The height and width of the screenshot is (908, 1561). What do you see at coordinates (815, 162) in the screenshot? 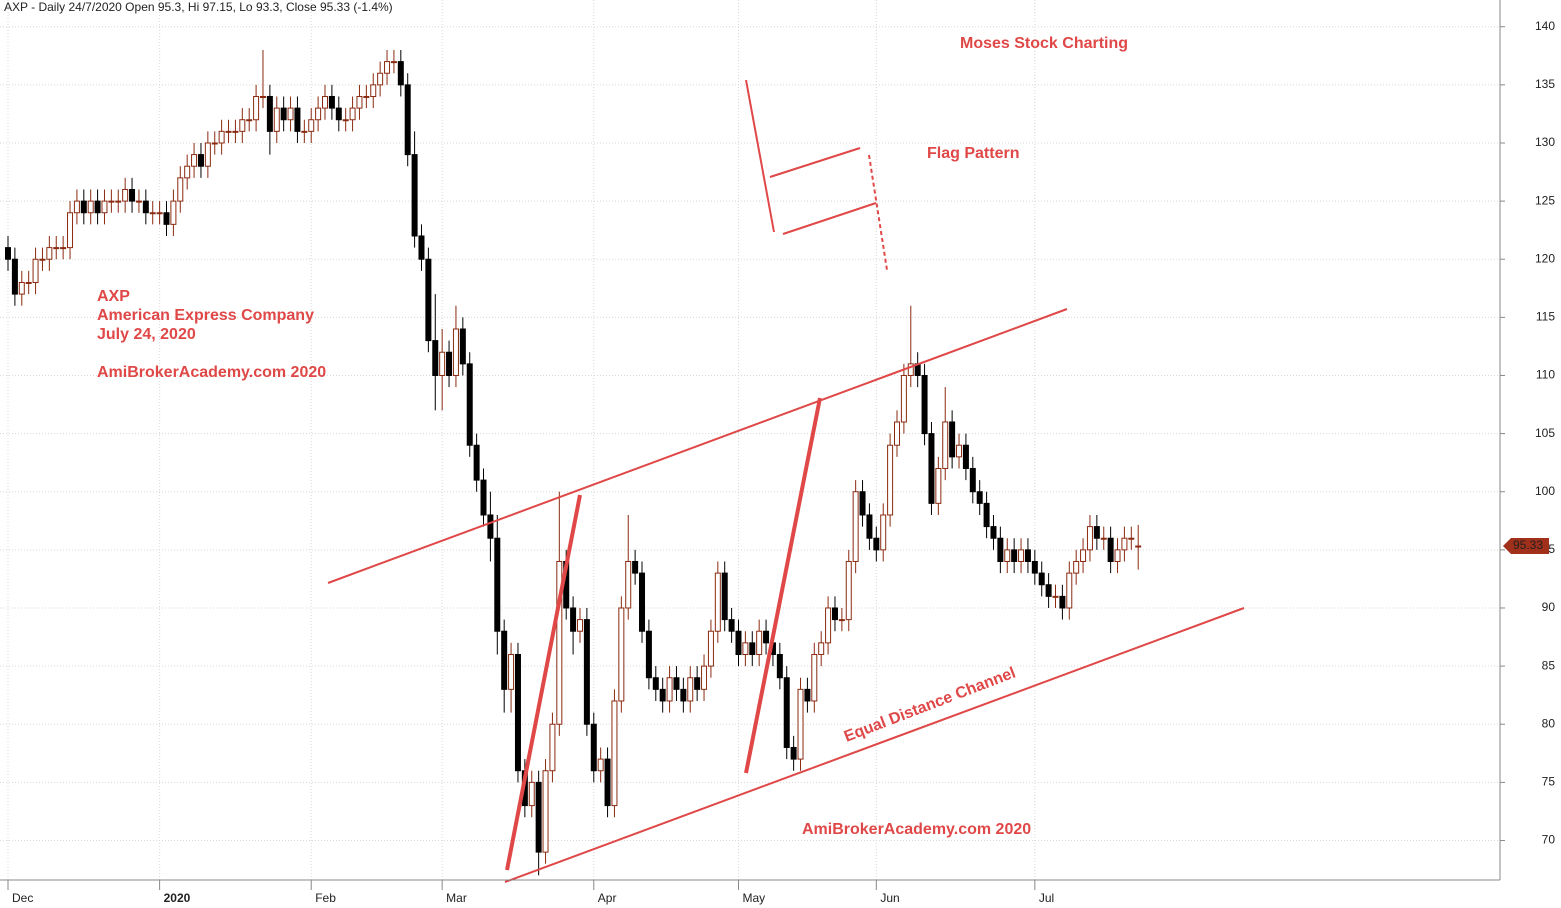
I see `flag-line` at bounding box center [815, 162].